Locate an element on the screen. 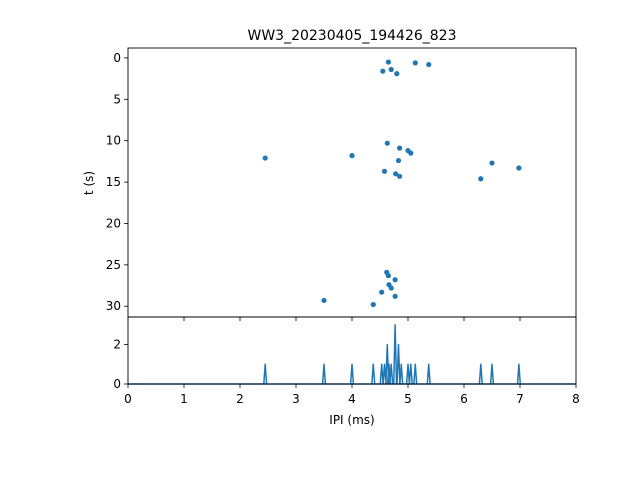  histogram-x-axis-label: IPI (ms) is located at coordinates (351, 420).